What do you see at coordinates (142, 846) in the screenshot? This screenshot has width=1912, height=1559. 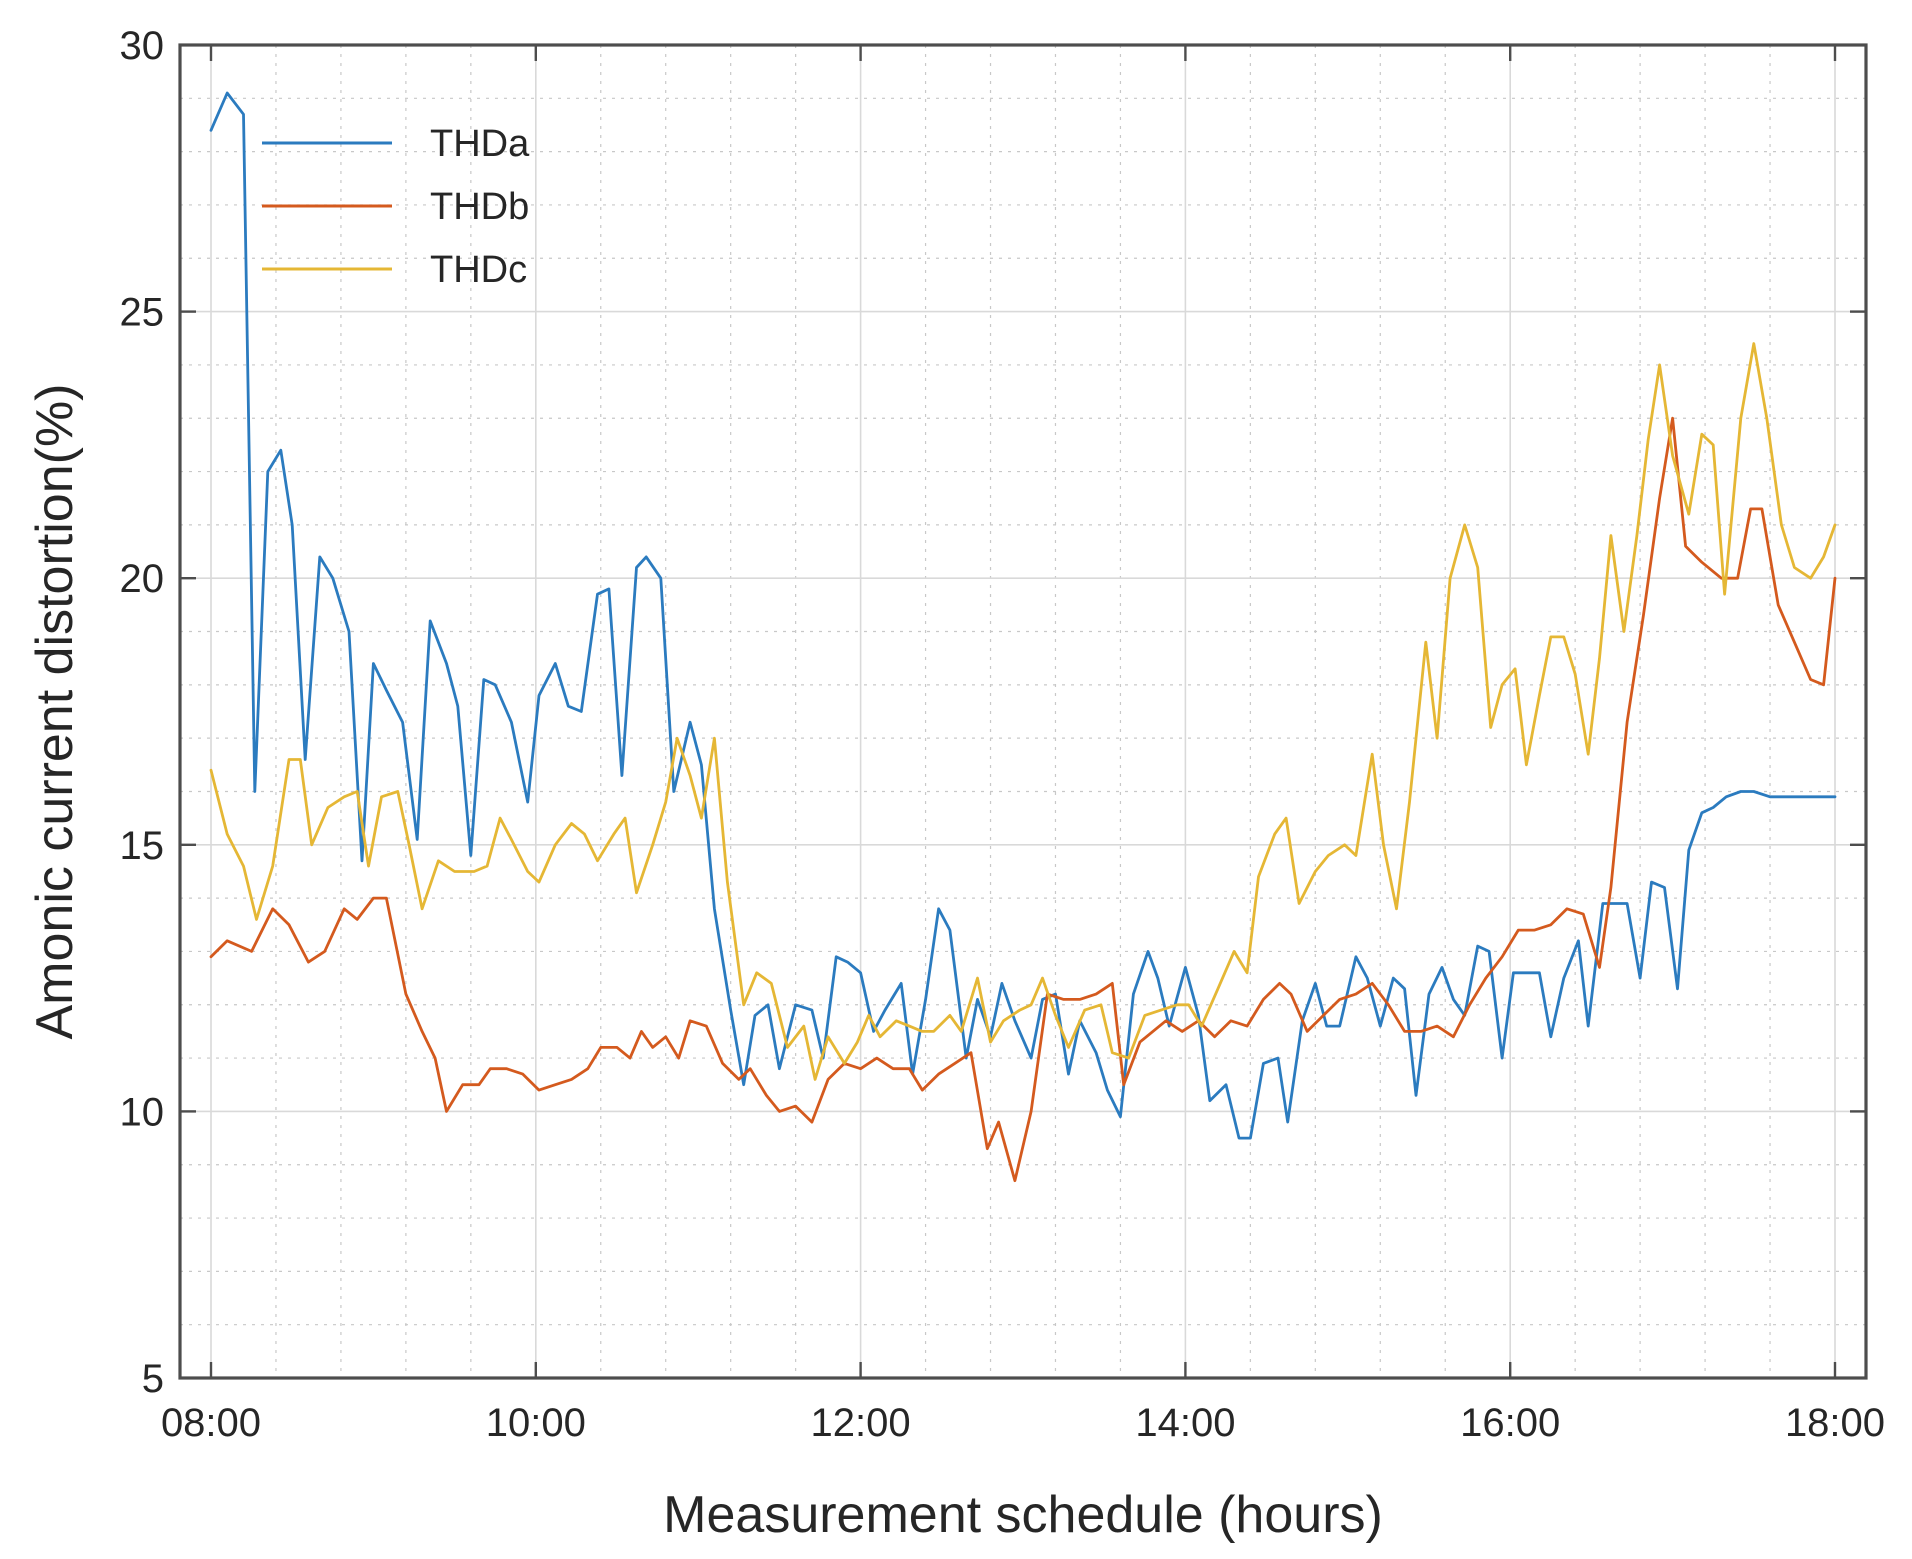 I see `y-tick-label: 15` at bounding box center [142, 846].